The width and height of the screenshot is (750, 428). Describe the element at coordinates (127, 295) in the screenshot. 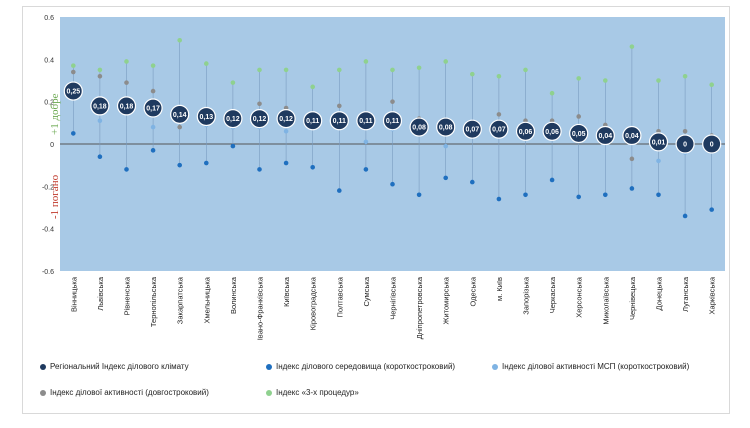

I see `category-label: Рівненська` at that location.